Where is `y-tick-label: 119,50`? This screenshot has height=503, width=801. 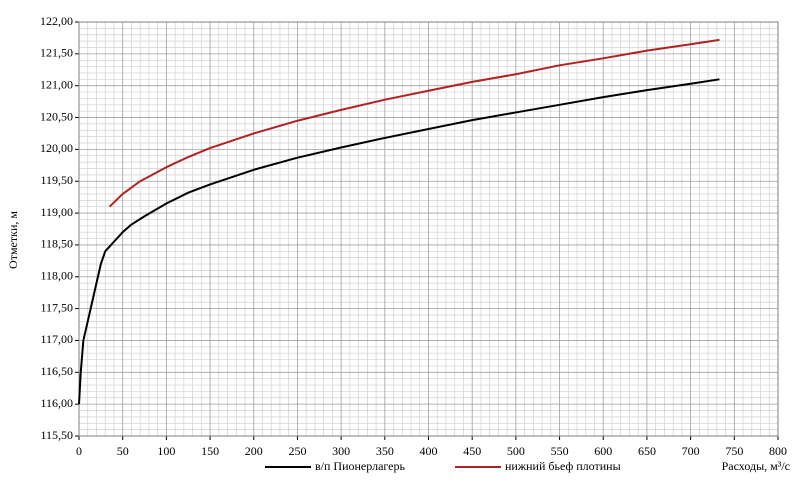 y-tick-label: 119,50 is located at coordinates (56, 180).